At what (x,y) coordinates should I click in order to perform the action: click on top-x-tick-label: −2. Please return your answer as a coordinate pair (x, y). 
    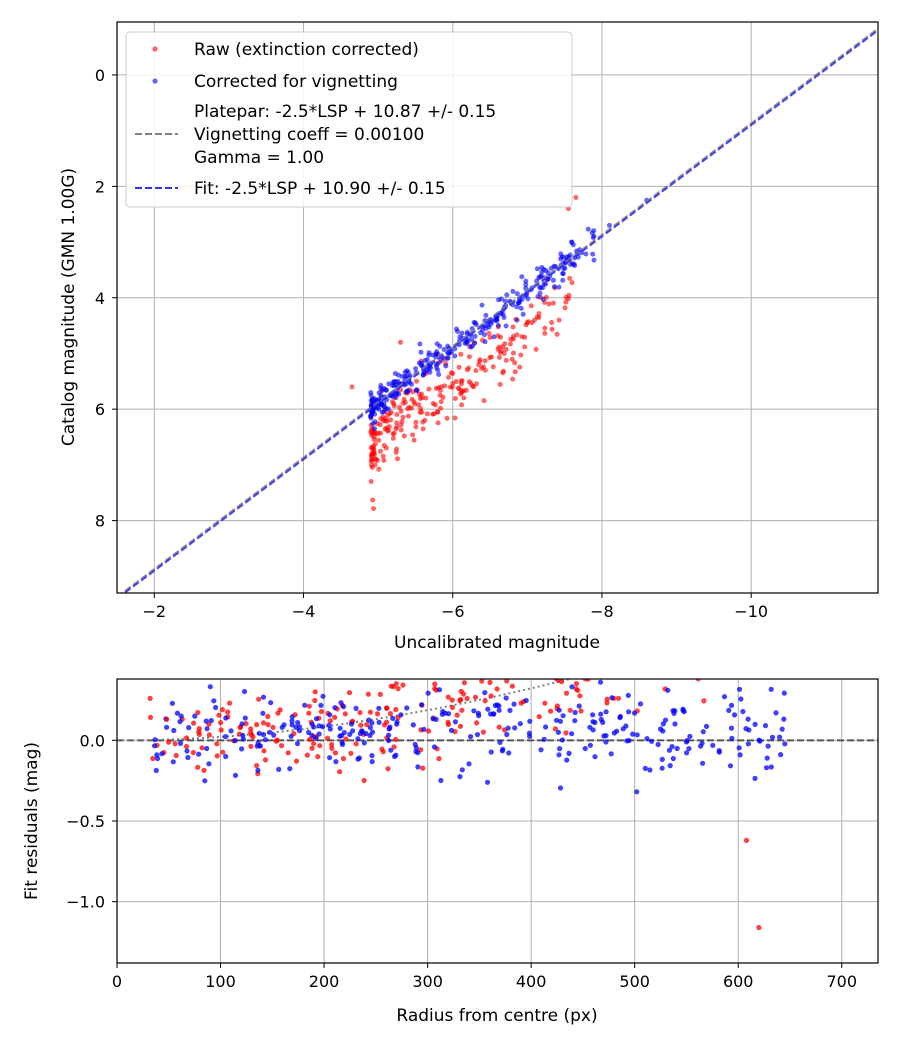
    Looking at the image, I should click on (155, 611).